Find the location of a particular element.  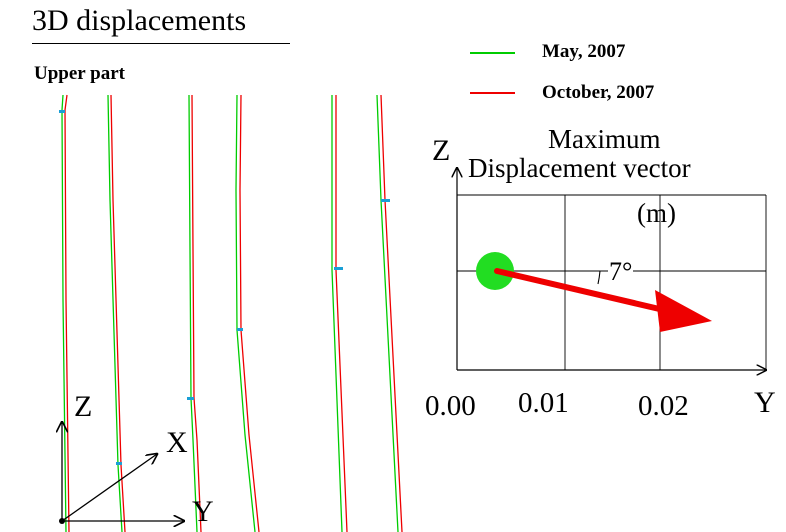

triad-x-axis is located at coordinates (109, 488).